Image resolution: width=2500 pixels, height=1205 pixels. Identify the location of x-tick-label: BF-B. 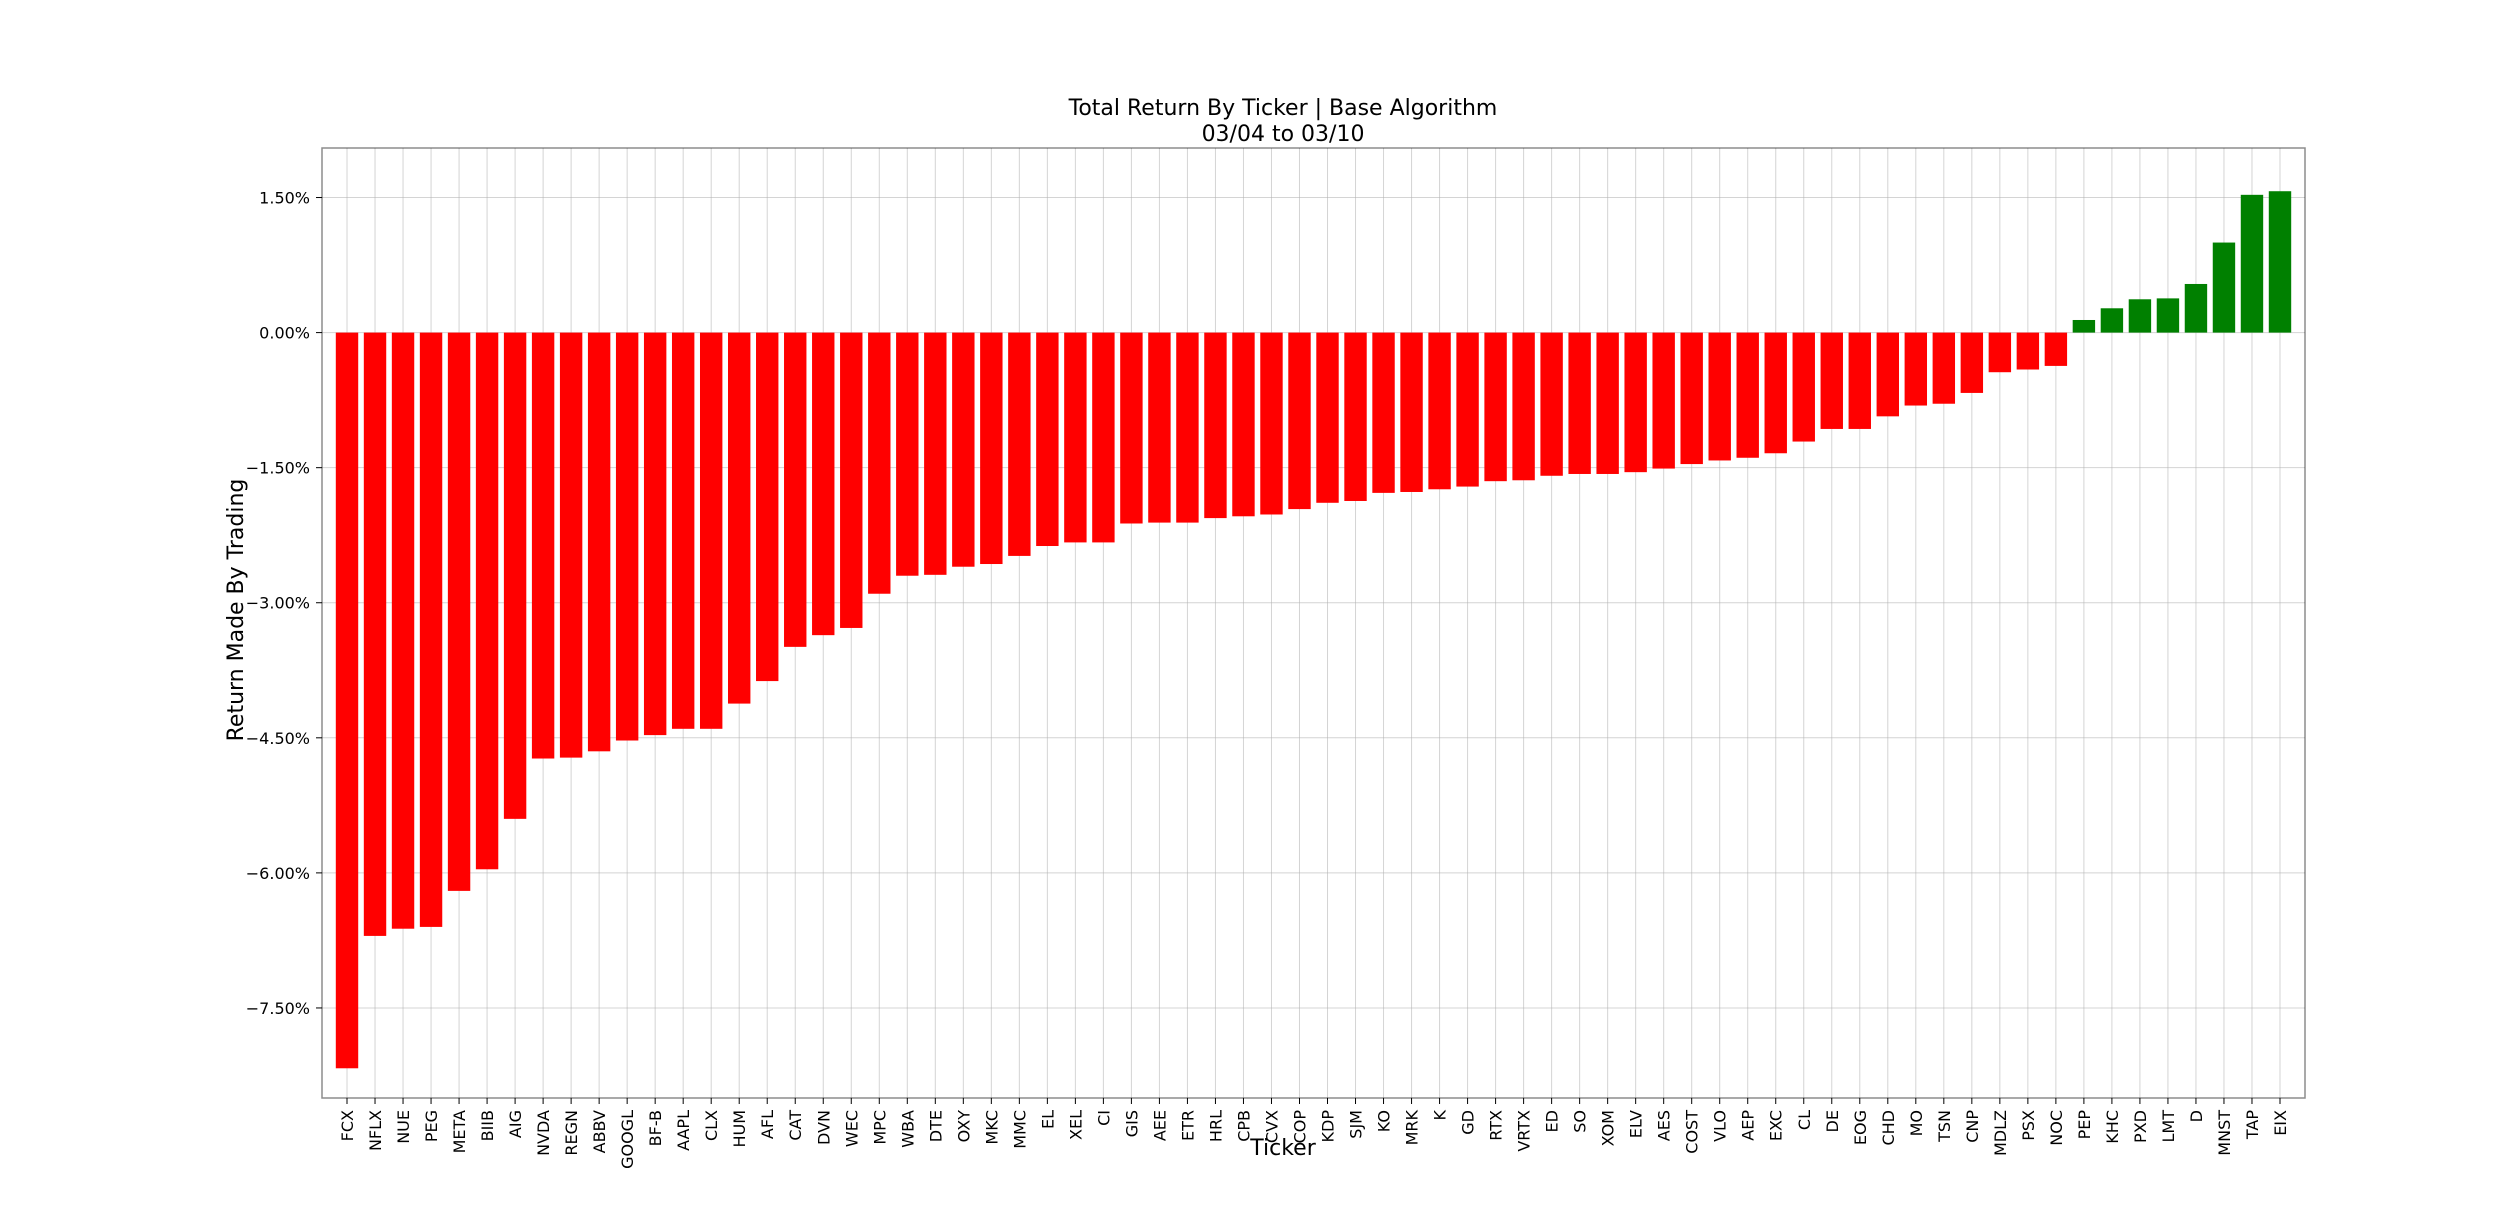
(655, 1128).